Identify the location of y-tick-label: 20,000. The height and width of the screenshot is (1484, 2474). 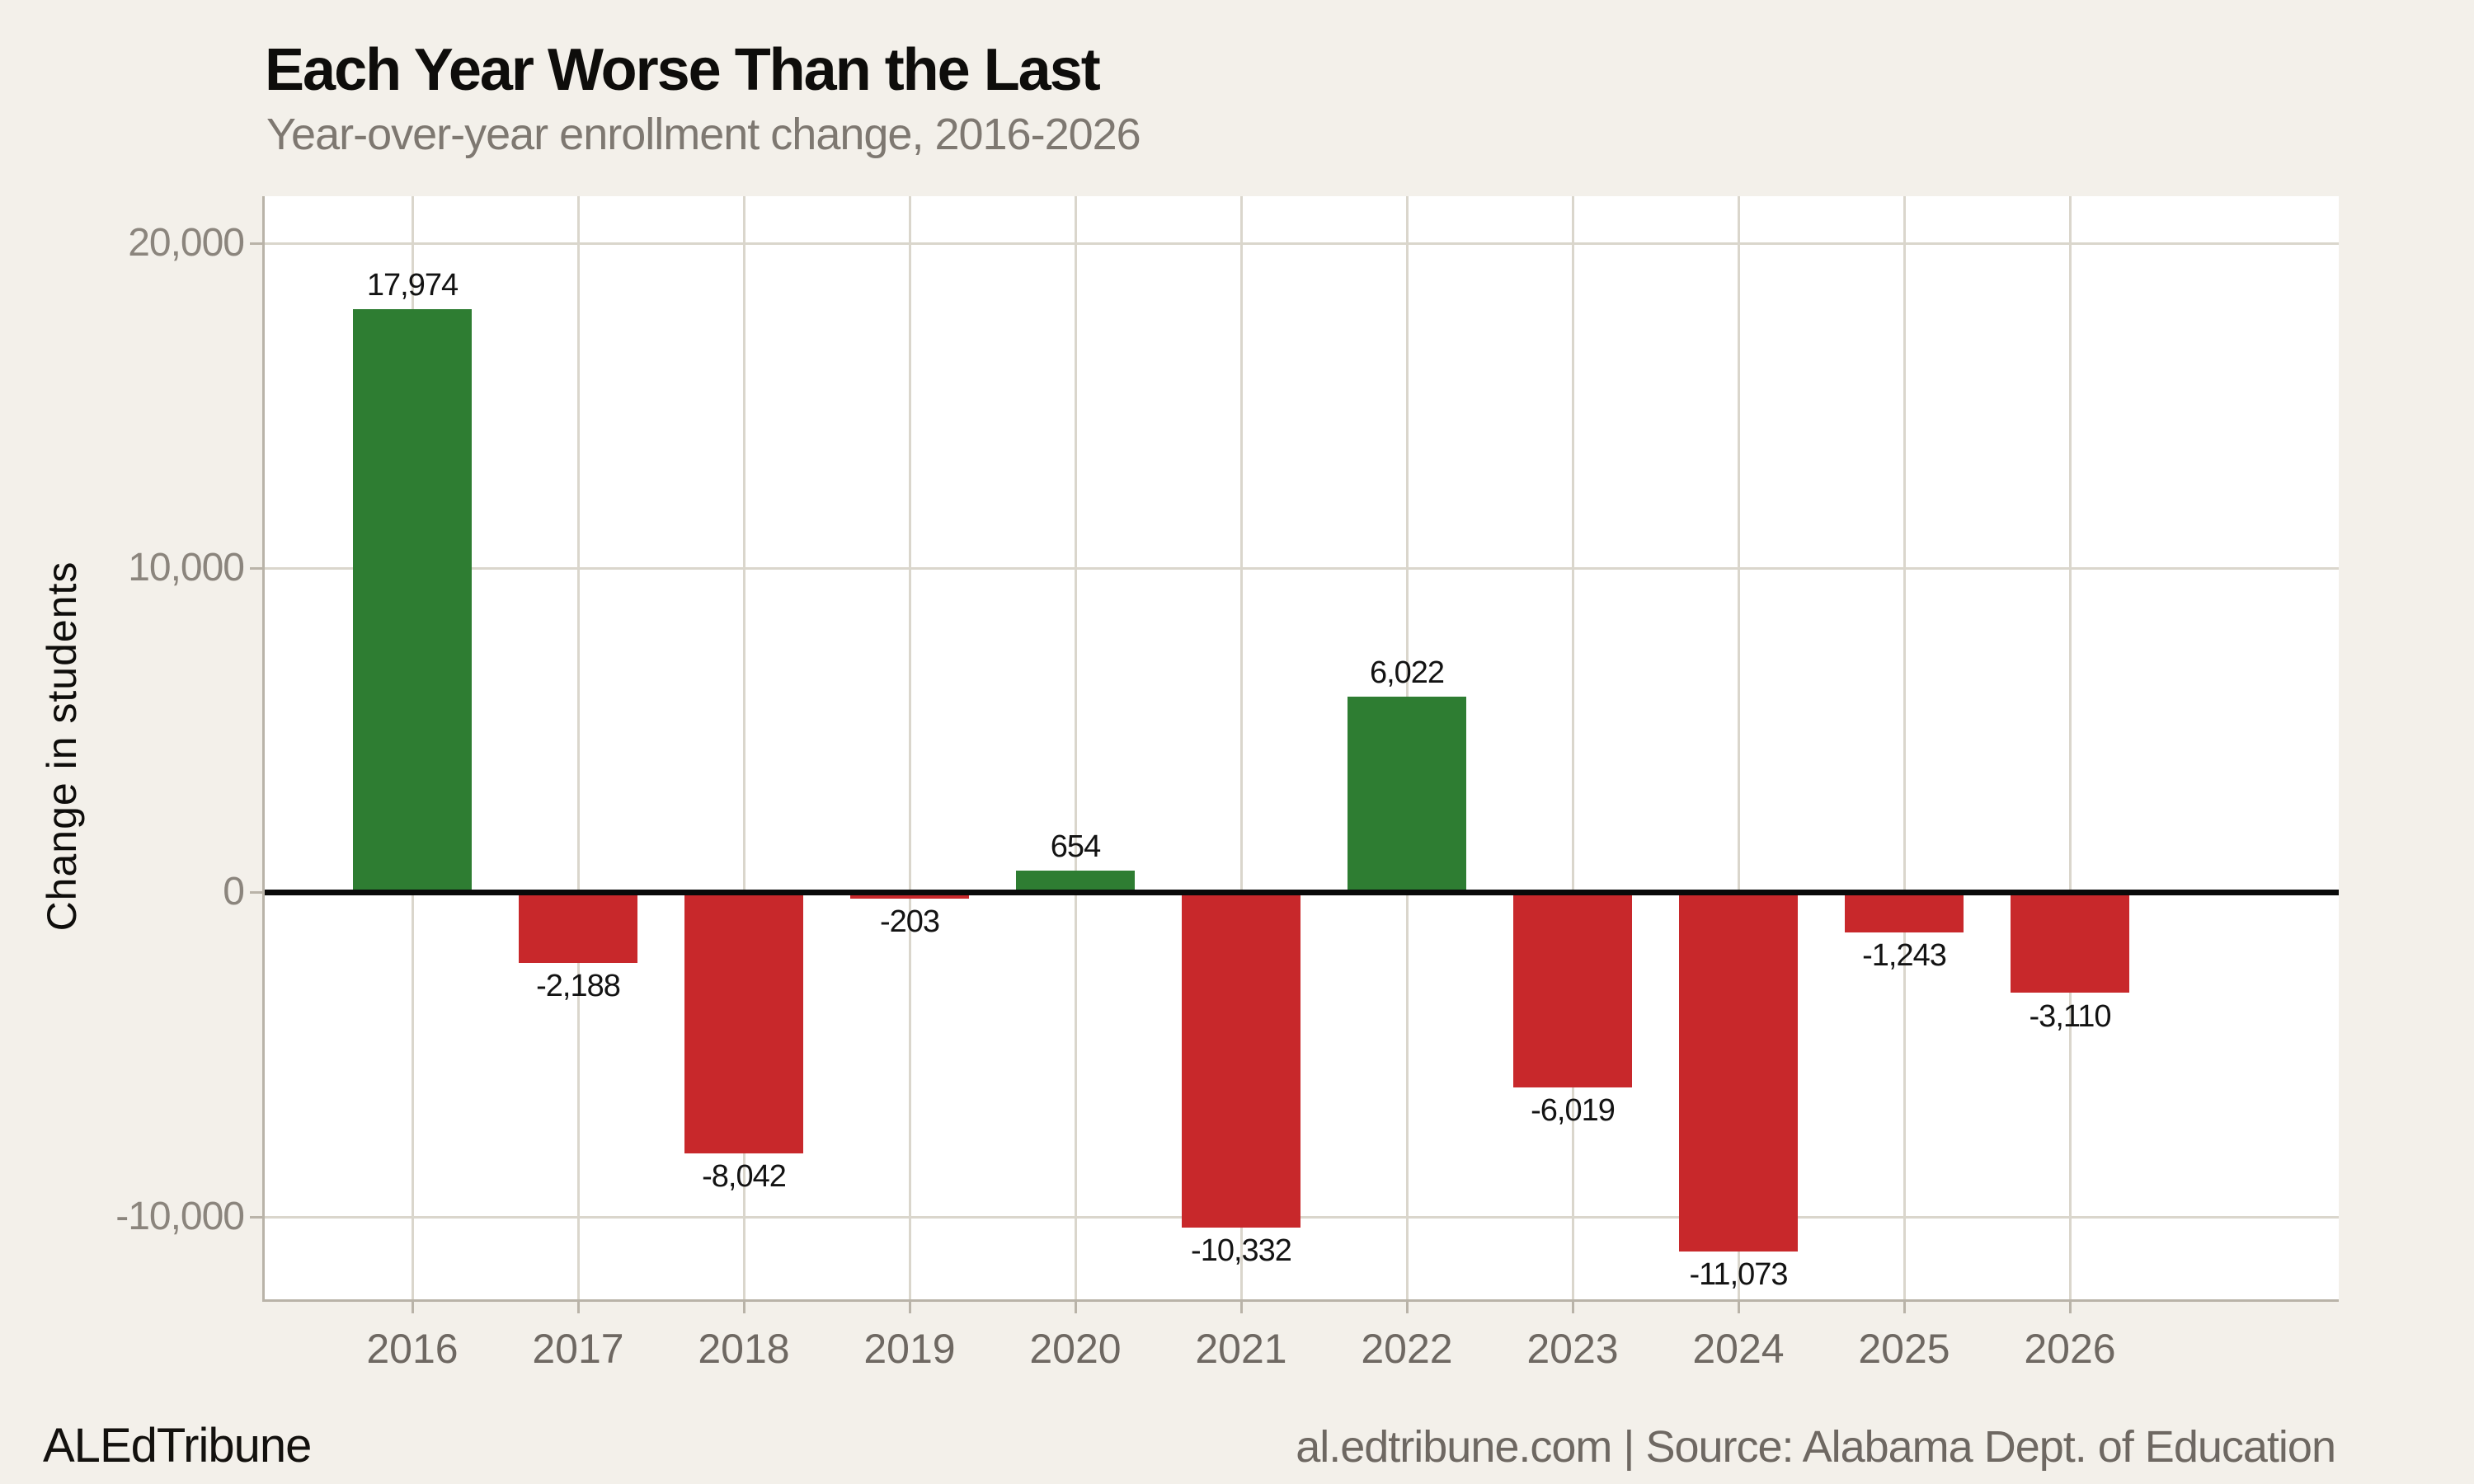
(186, 243).